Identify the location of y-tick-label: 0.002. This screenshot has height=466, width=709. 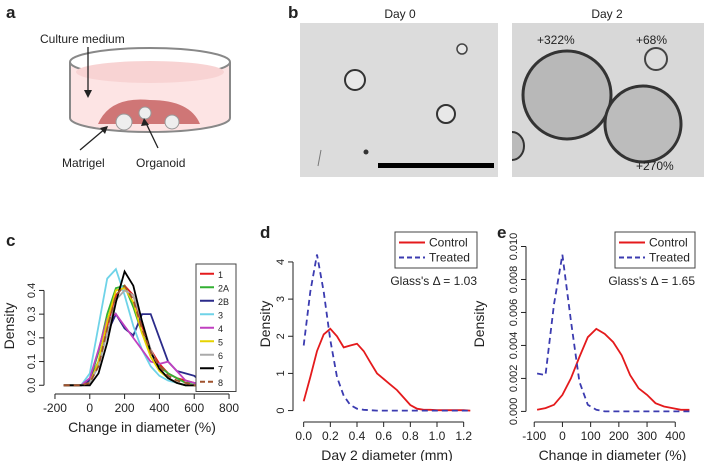
(514, 379).